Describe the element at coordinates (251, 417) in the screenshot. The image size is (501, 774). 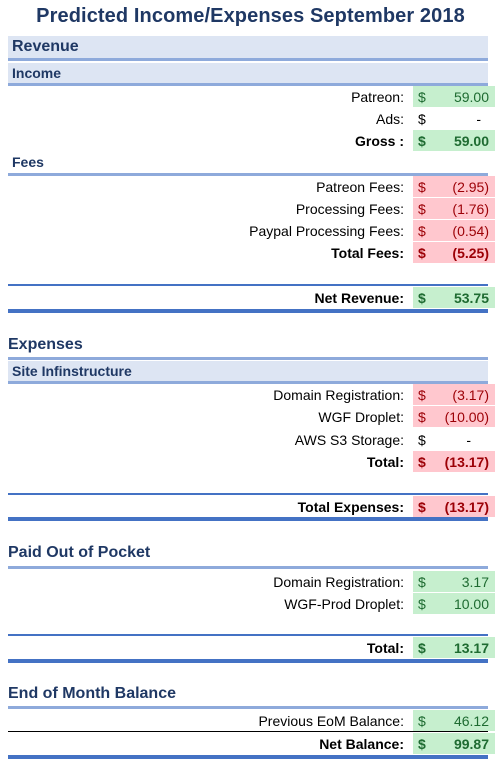
I see `site-row-droplet: WGF Droplet: $ (10.00)` at that location.